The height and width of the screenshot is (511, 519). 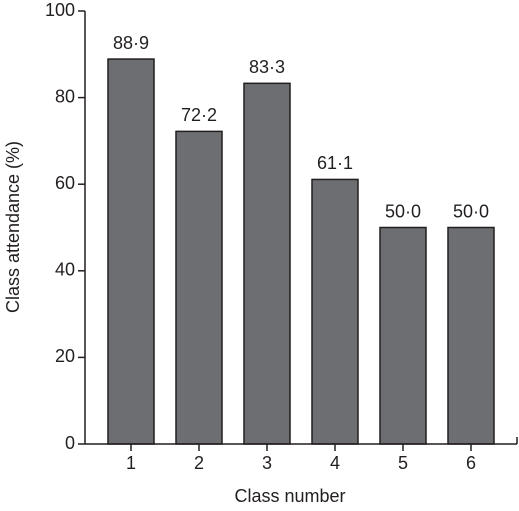 What do you see at coordinates (335, 163) in the screenshot?
I see `value-label: 61·1` at bounding box center [335, 163].